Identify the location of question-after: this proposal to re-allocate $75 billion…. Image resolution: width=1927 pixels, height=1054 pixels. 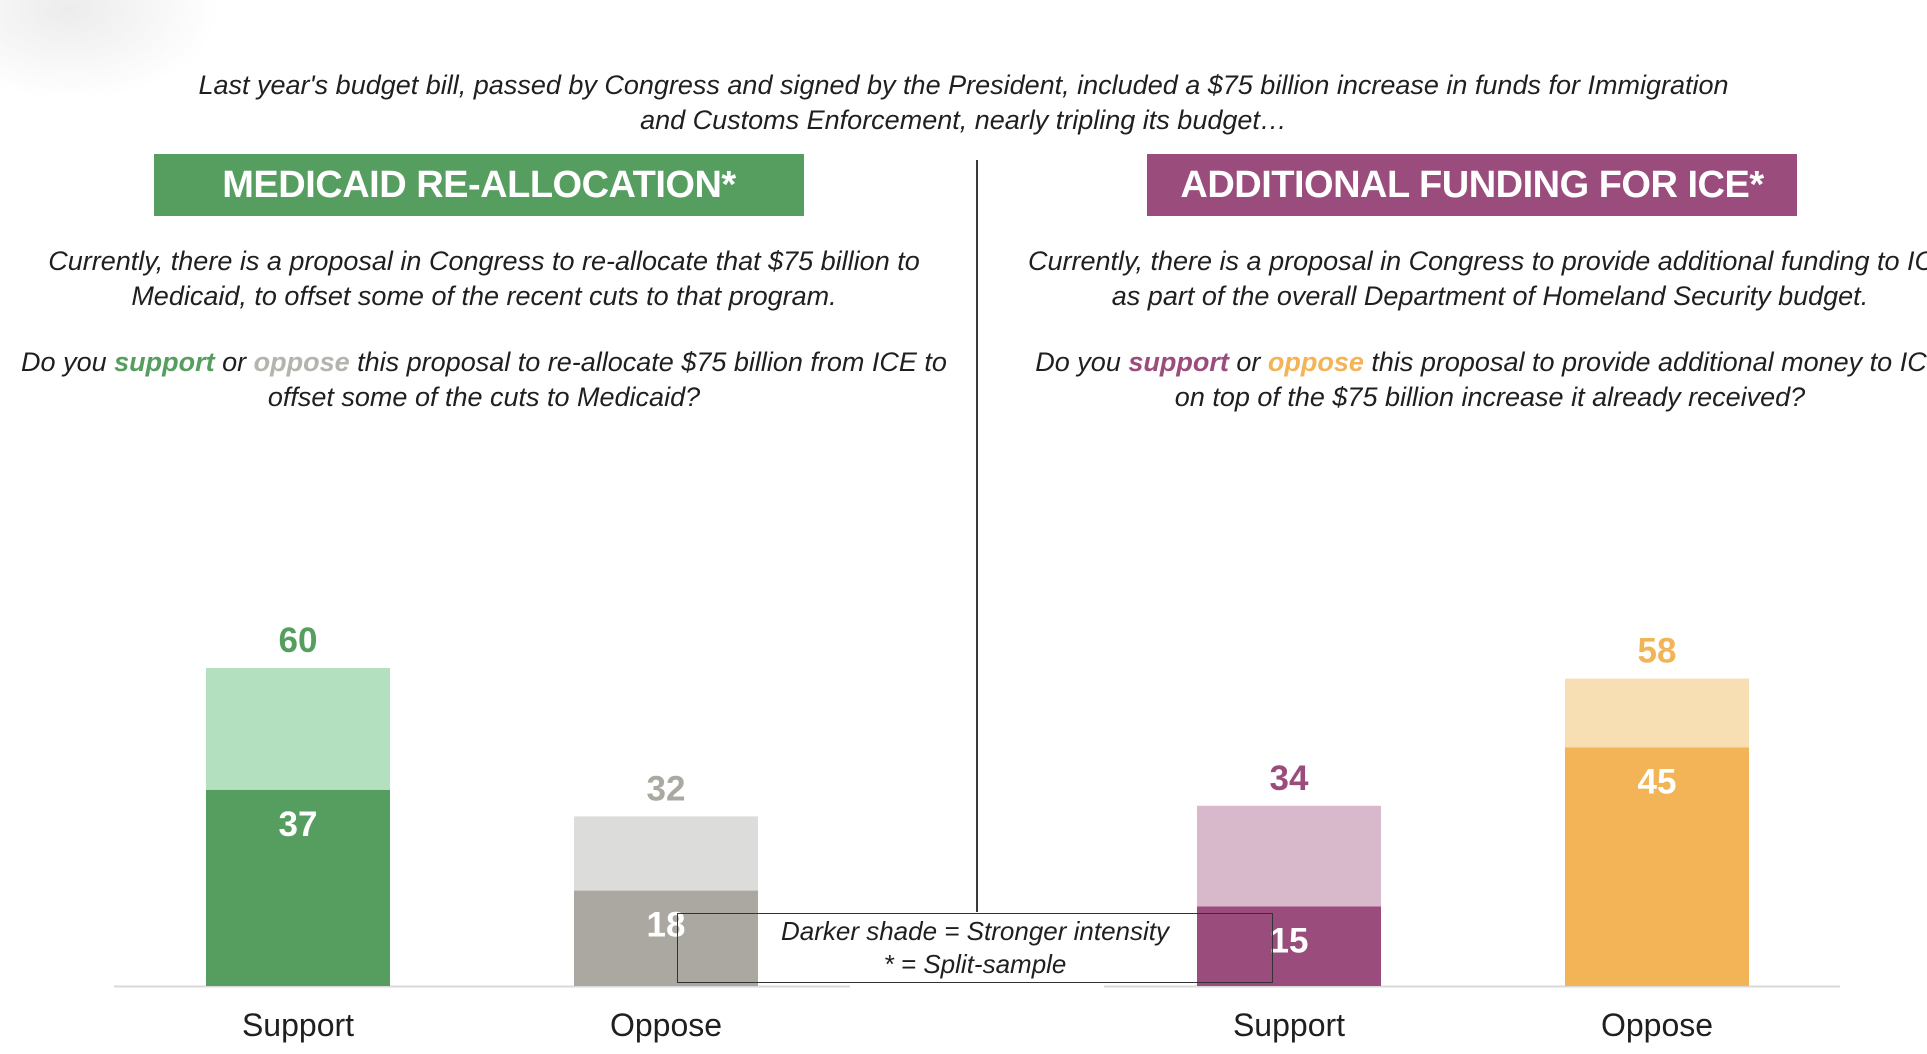
(607, 379).